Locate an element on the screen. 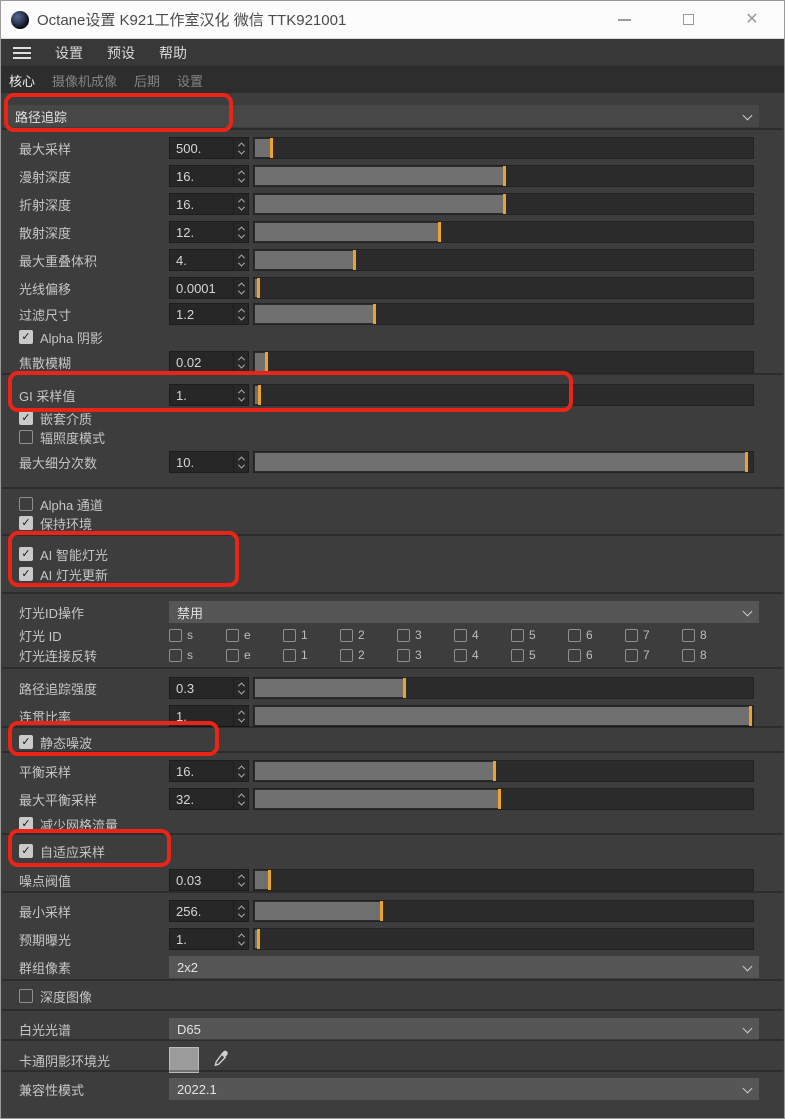  alpha-channel-checkbox is located at coordinates (26, 504).